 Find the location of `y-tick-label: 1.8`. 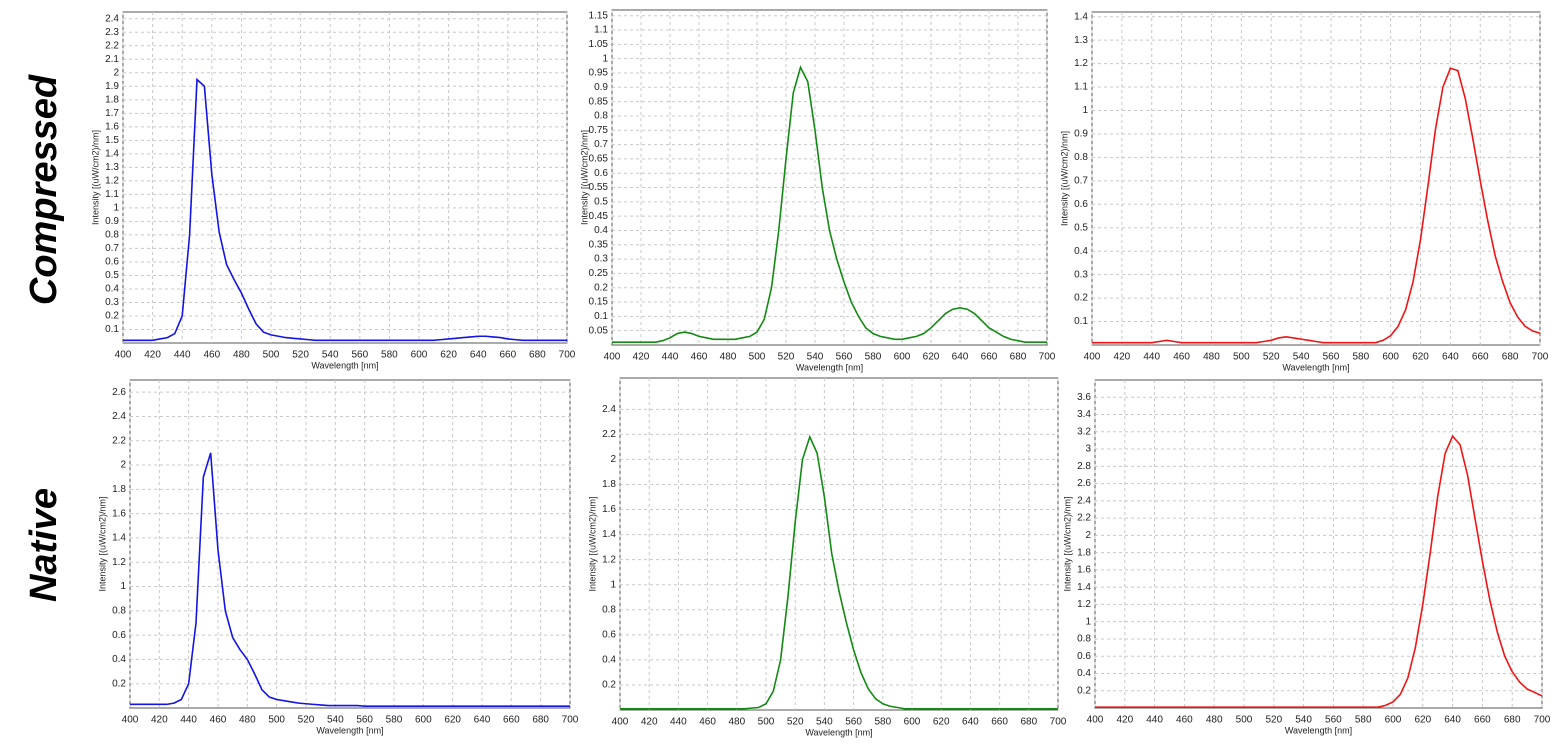

y-tick-label: 1.8 is located at coordinates (1084, 552).